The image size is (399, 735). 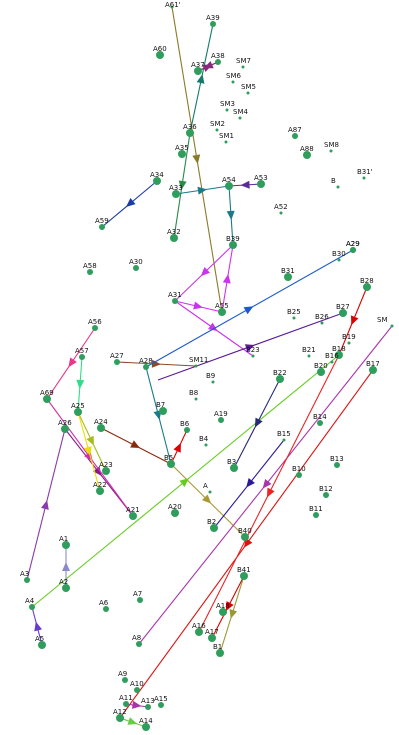 What do you see at coordinates (137, 690) in the screenshot?
I see `node-a10` at bounding box center [137, 690].